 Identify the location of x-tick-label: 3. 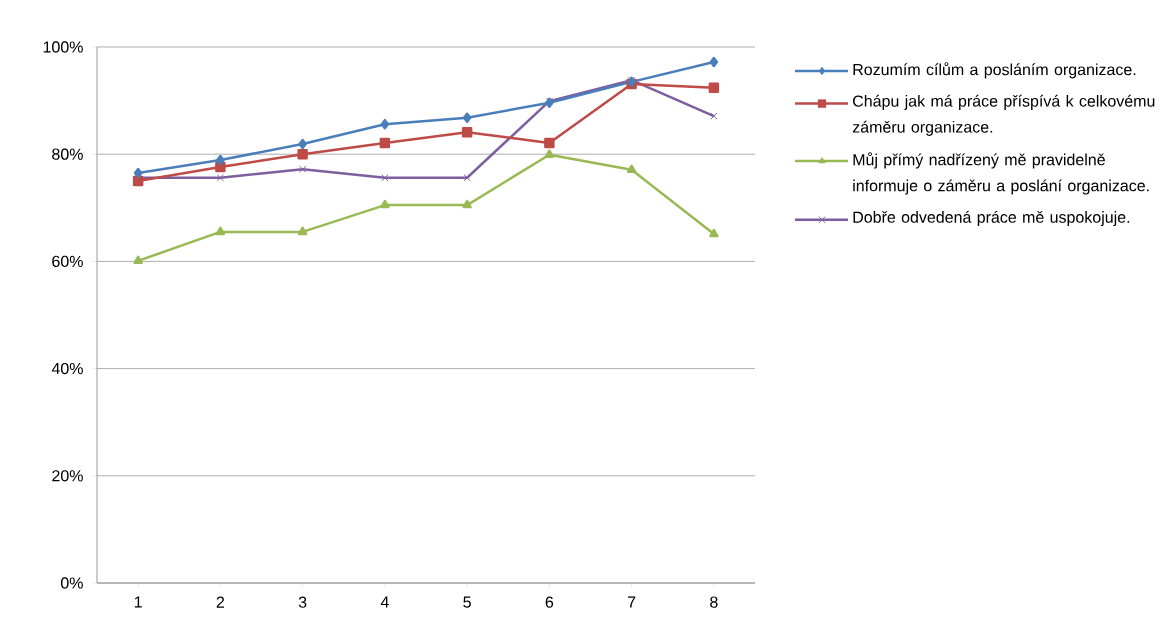
(302, 602).